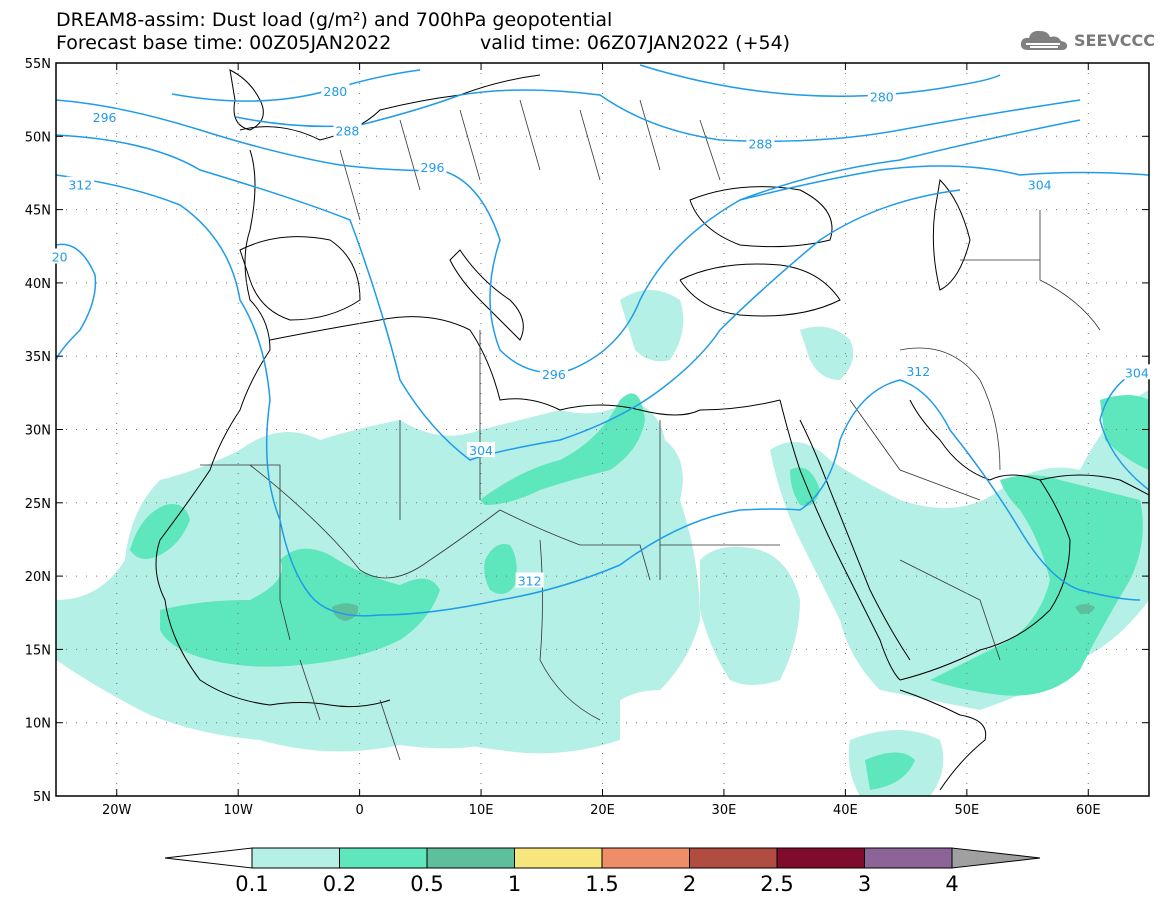 Image resolution: width=1165 pixels, height=907 pixels. I want to click on colorbar: 0.1 0.2 0.5 1 1.5 2 2.5 3 4, so click(602, 871).